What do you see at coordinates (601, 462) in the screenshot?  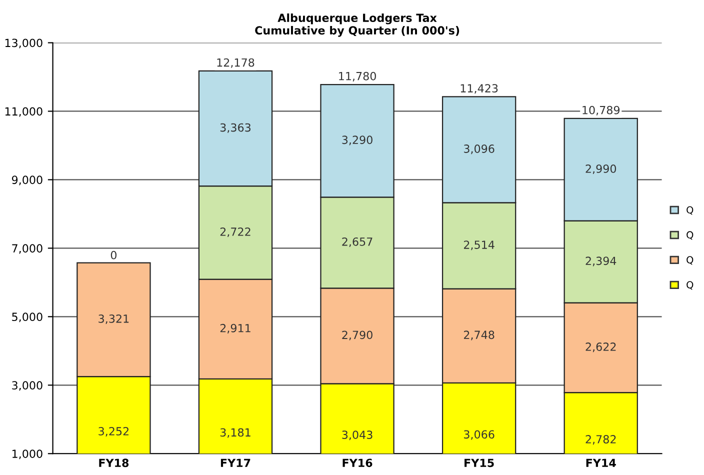 I see `x-tick-label: FY14` at bounding box center [601, 462].